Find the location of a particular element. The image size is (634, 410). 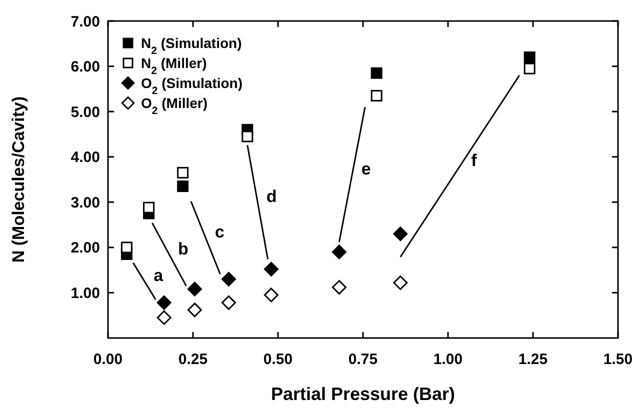

x-tick-label: 0.25 is located at coordinates (193, 359).